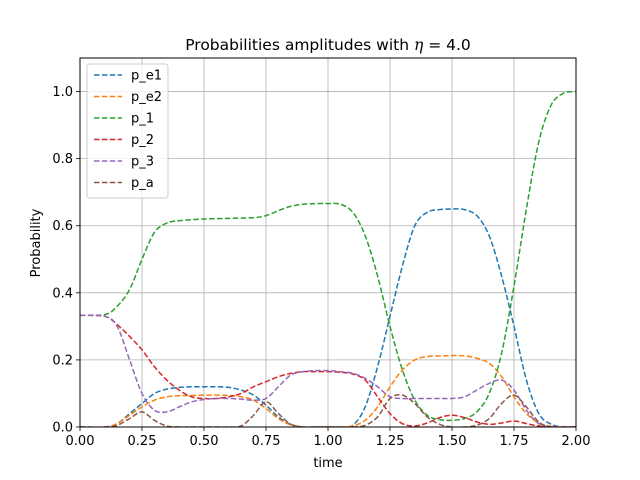  Describe the element at coordinates (576, 441) in the screenshot. I see `x-tick-label: 2.00` at that location.